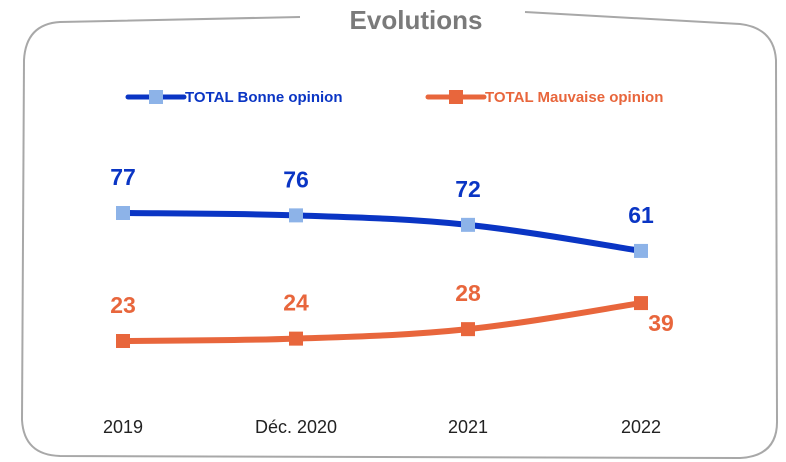  I want to click on data-label: 76, so click(296, 179).